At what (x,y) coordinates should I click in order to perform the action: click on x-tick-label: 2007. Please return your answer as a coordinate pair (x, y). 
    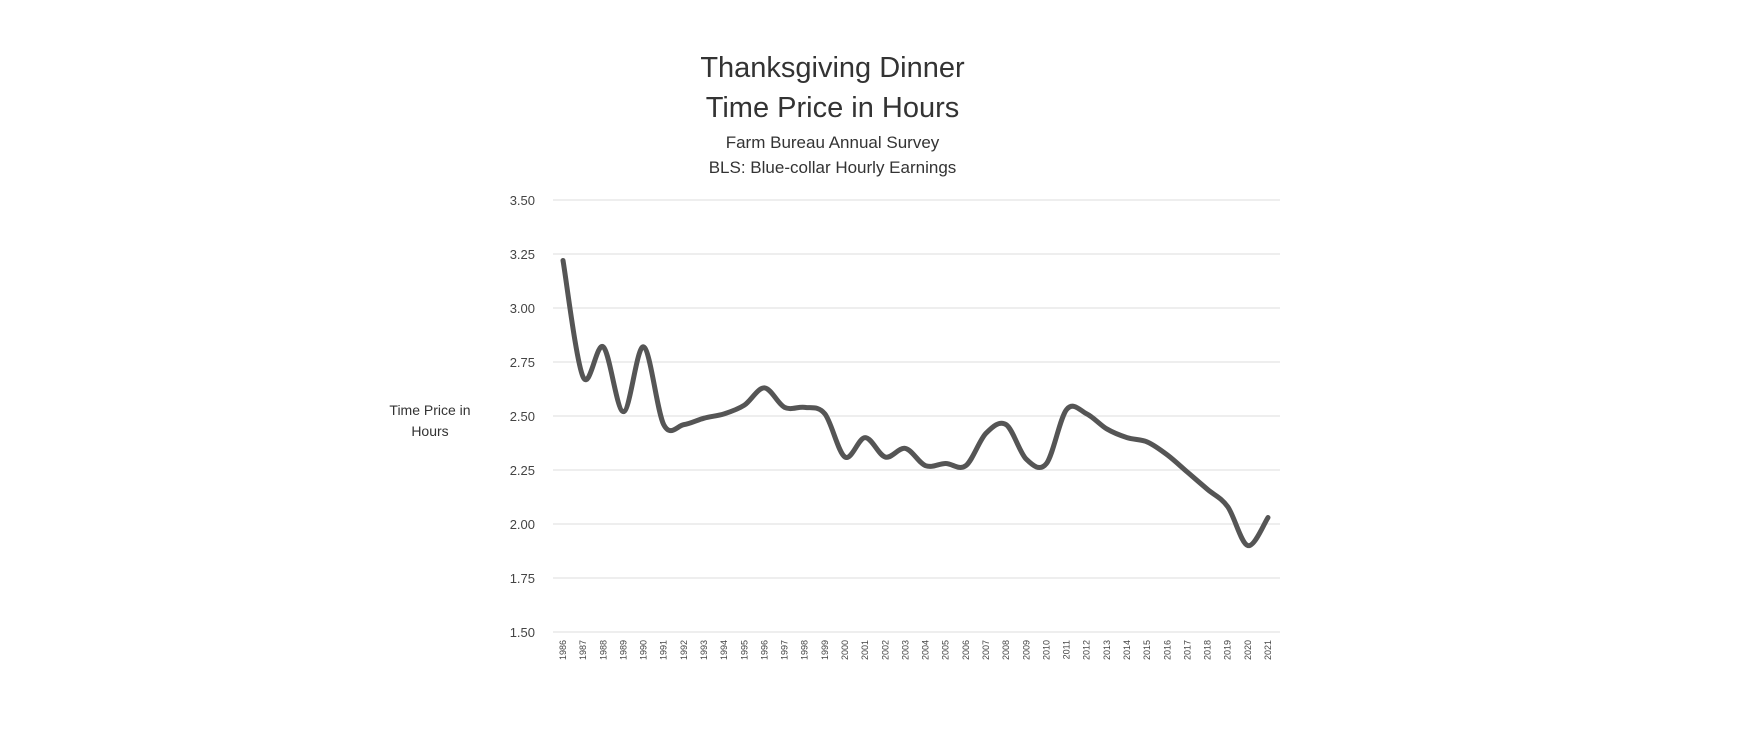
    Looking at the image, I should click on (986, 650).